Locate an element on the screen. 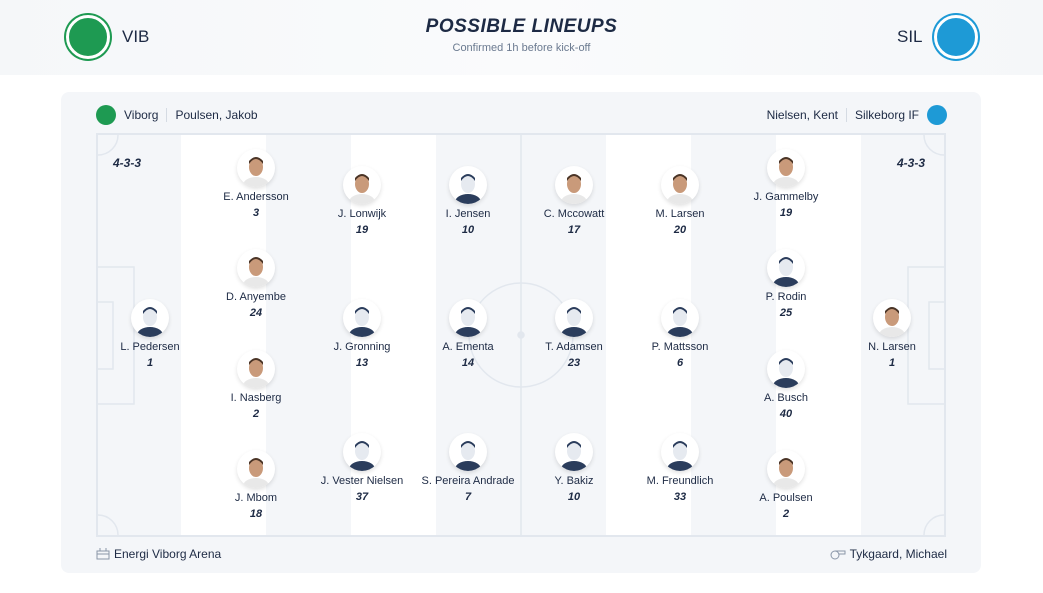 This screenshot has height=593, width=1043. player: C. Mccowatt 17 is located at coordinates (574, 201).